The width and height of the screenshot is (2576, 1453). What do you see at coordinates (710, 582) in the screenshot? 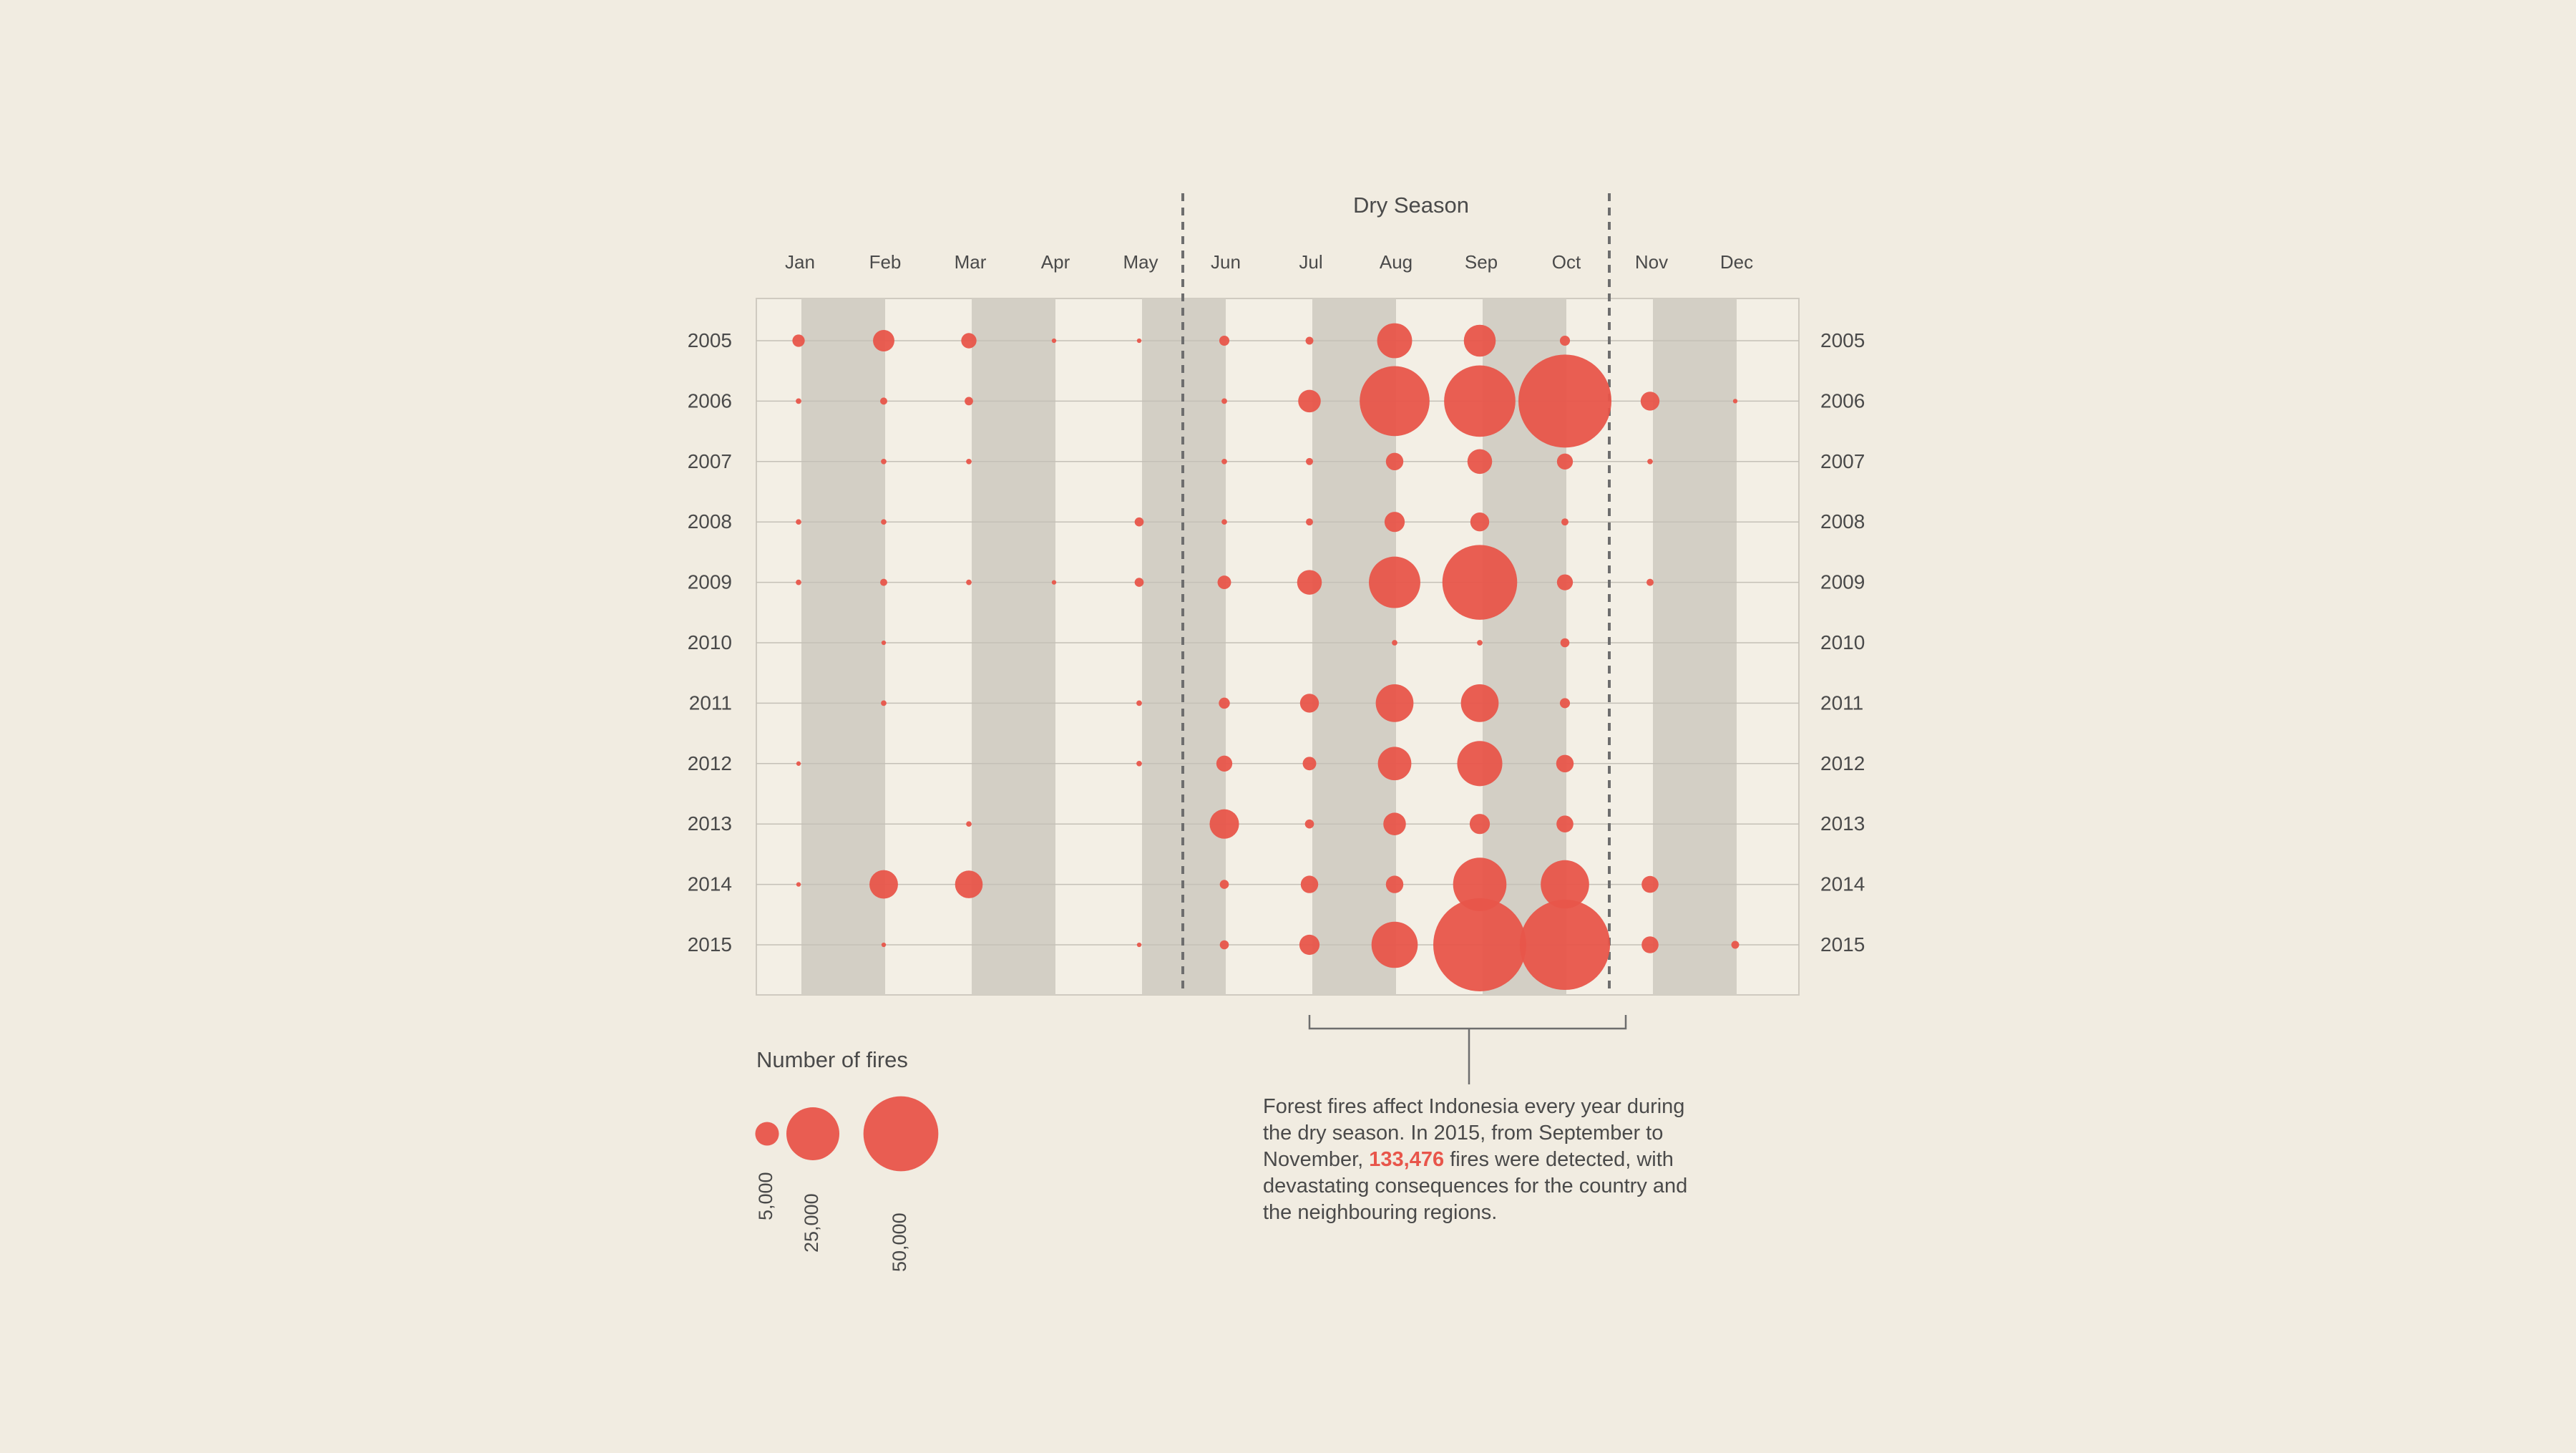
I see `year-label-left-2009: 2009` at bounding box center [710, 582].